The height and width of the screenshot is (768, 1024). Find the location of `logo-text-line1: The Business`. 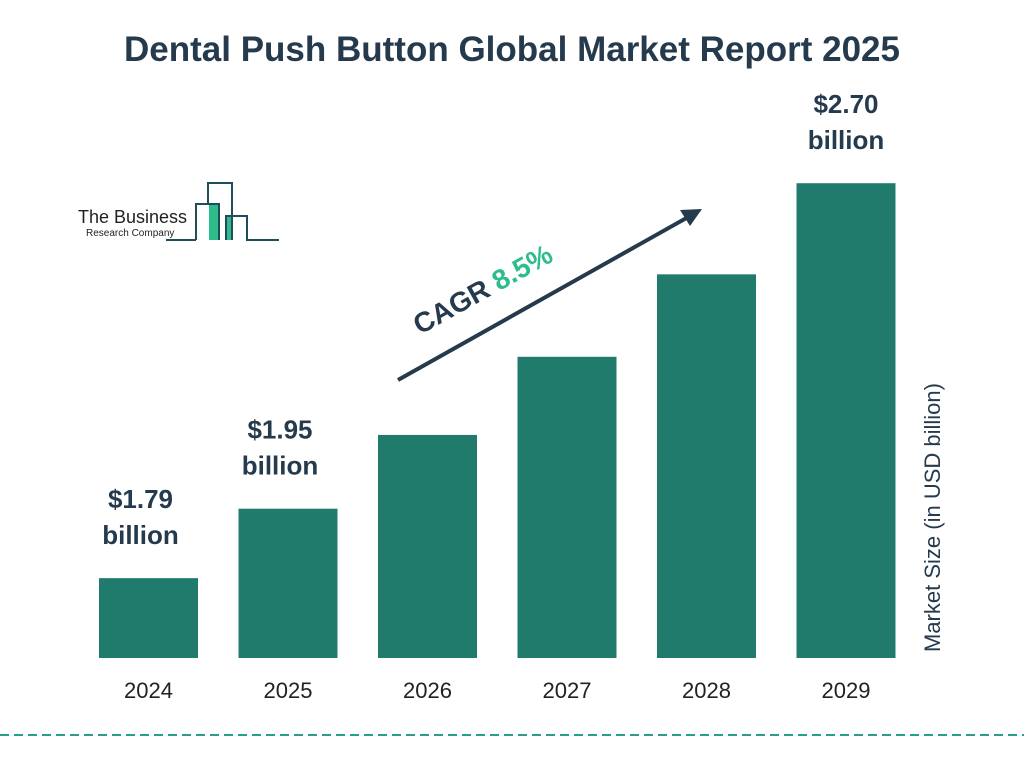

logo-text-line1: The Business is located at coordinates (132, 217).